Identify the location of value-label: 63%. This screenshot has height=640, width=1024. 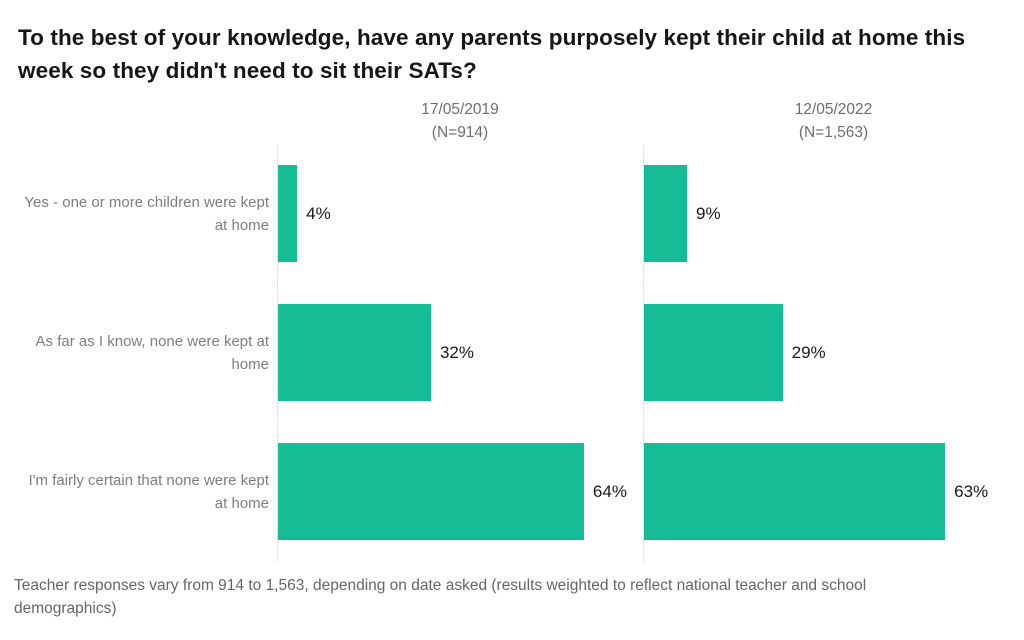
(971, 491).